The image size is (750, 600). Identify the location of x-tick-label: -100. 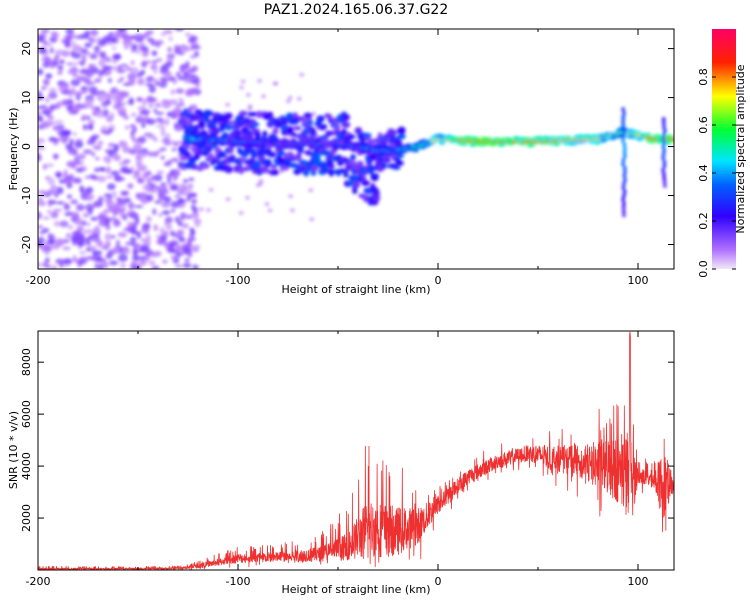
(238, 581).